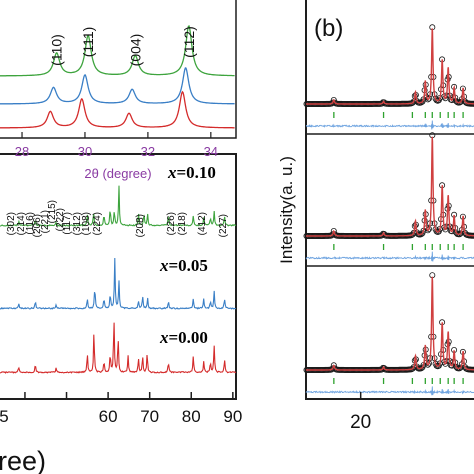 The width and height of the screenshot is (474, 474). What do you see at coordinates (171, 223) in the screenshot?
I see `hkl-label: (226)` at bounding box center [171, 223].